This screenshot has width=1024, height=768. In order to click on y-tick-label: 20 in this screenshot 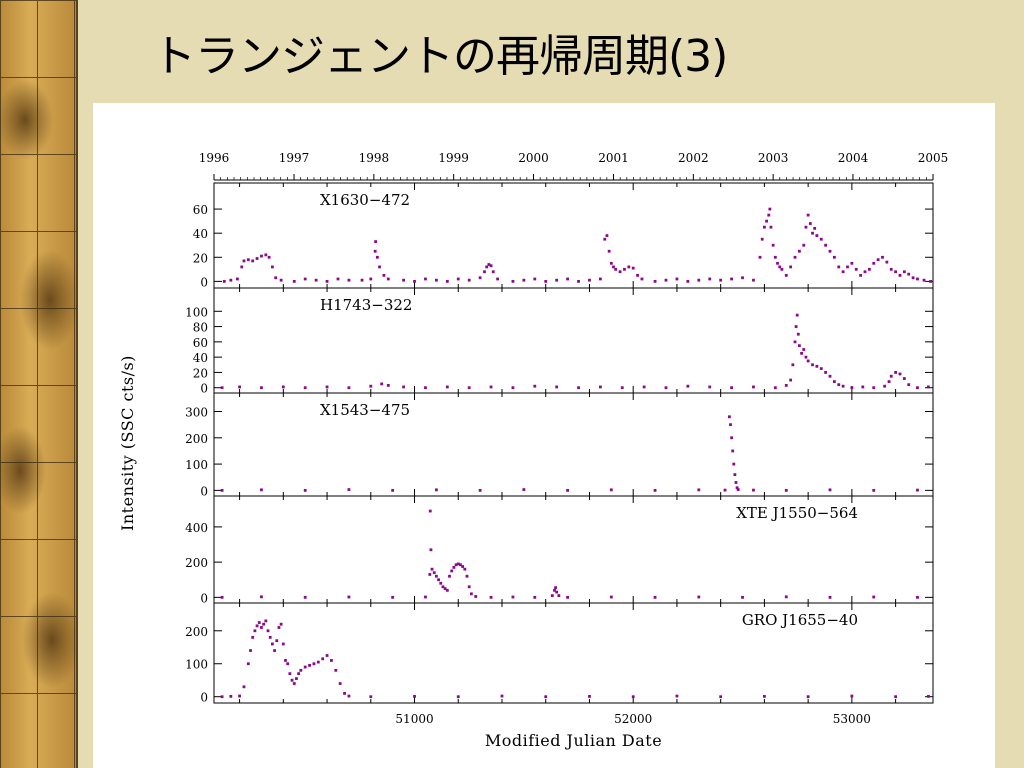, I will do `click(200, 373)`.